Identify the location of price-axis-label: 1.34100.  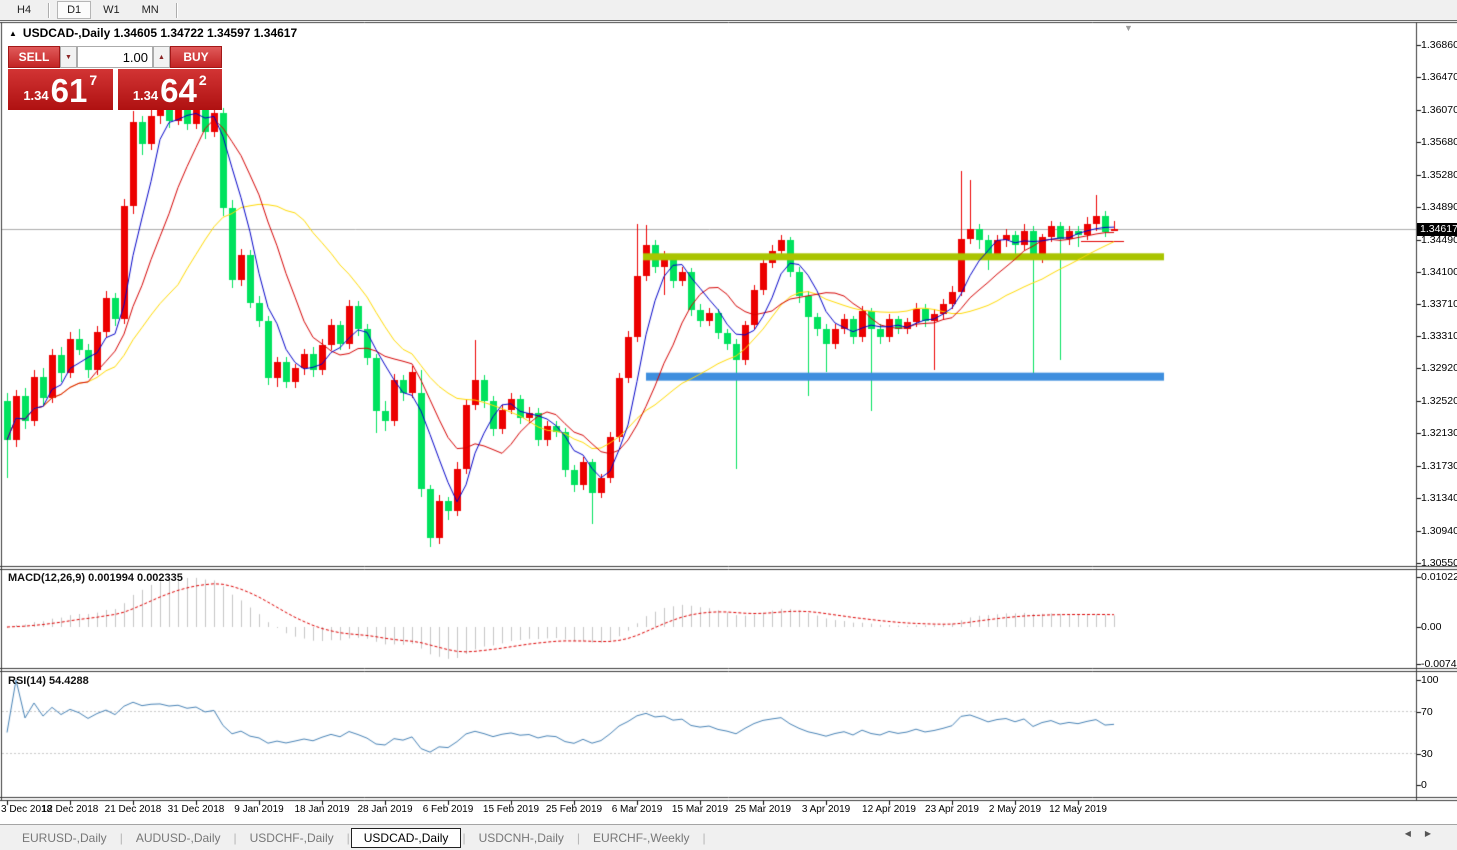
(1439, 271).